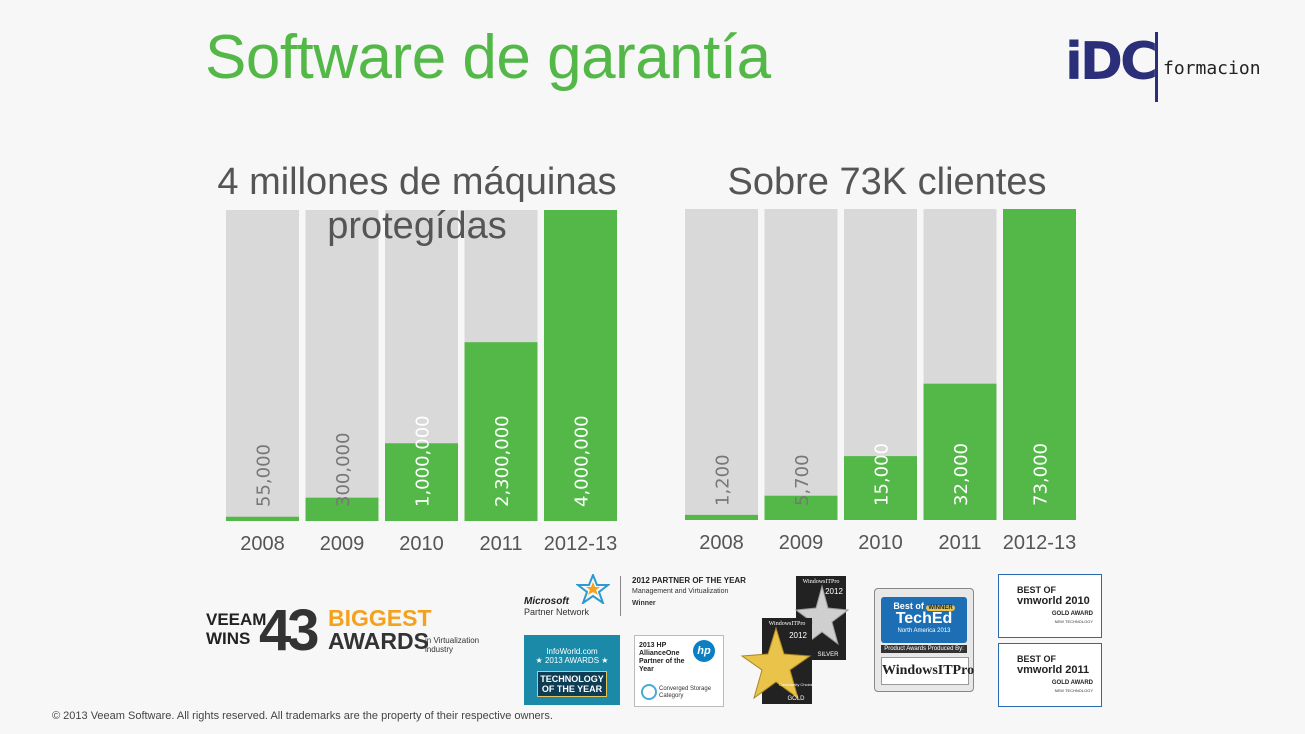  Describe the element at coordinates (662, 657) in the screenshot. I see `hp-award-title: 2013 HP AllianceOne Partner of the Year` at that location.